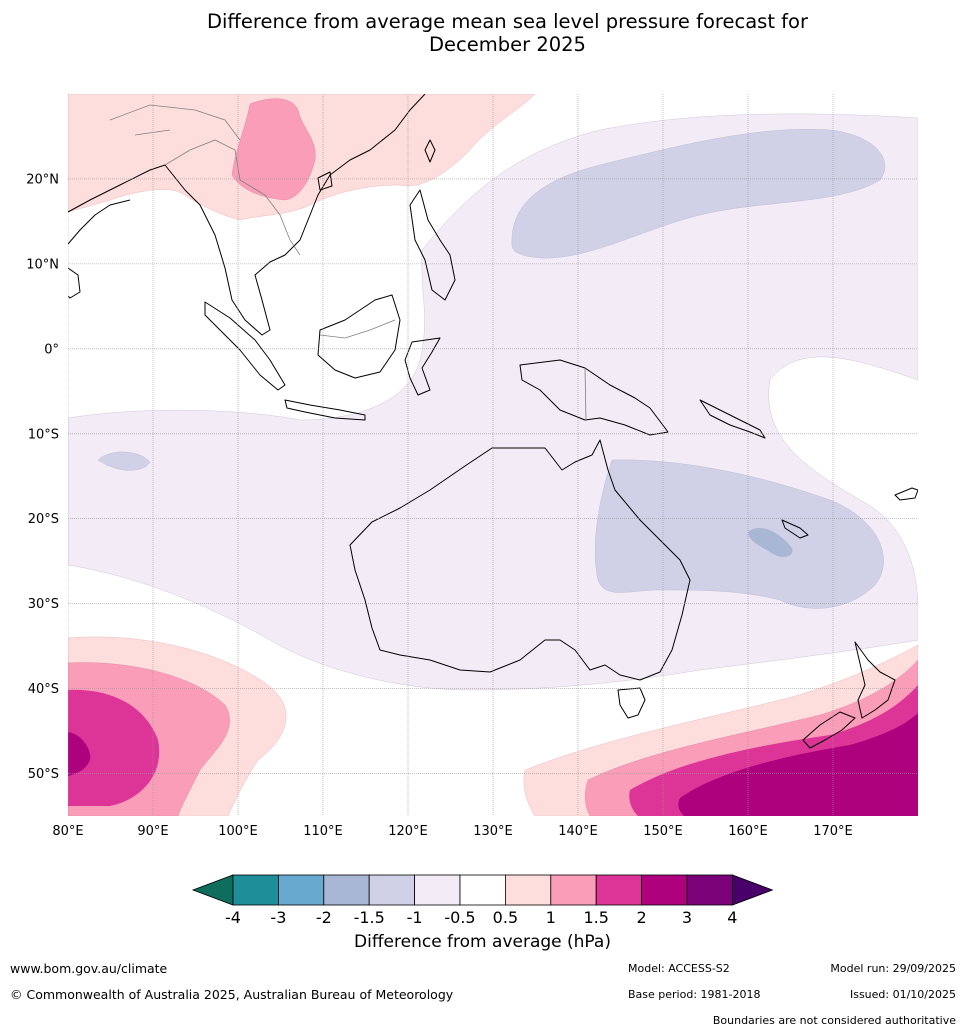 This screenshot has height=1035, width=965. I want to click on lat-label--50: 50°S, so click(43, 774).